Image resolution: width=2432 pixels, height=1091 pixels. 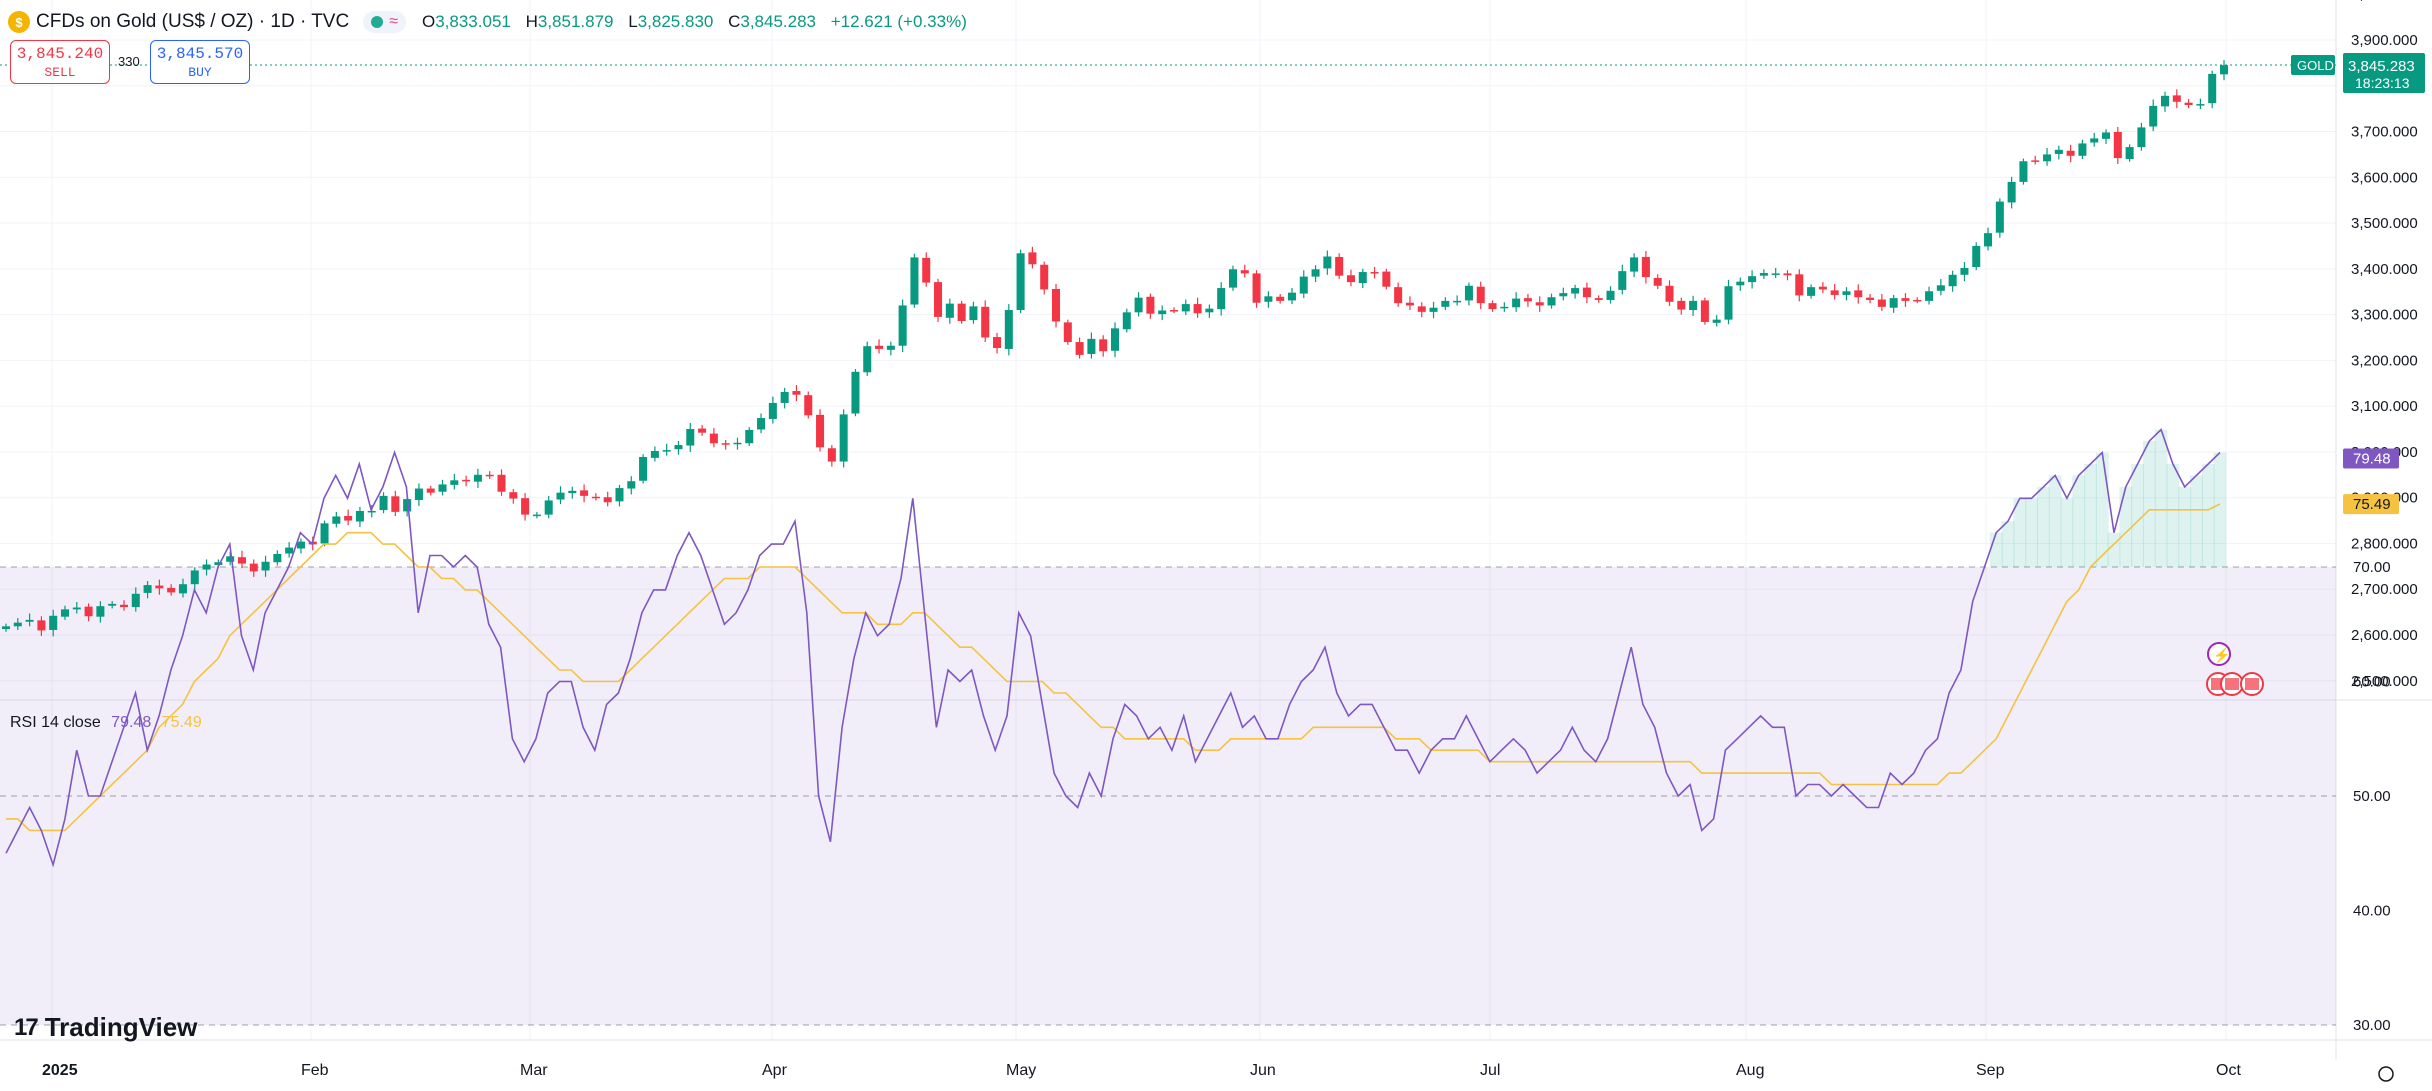 I want to click on close-value: 3,845.283, so click(x=778, y=21).